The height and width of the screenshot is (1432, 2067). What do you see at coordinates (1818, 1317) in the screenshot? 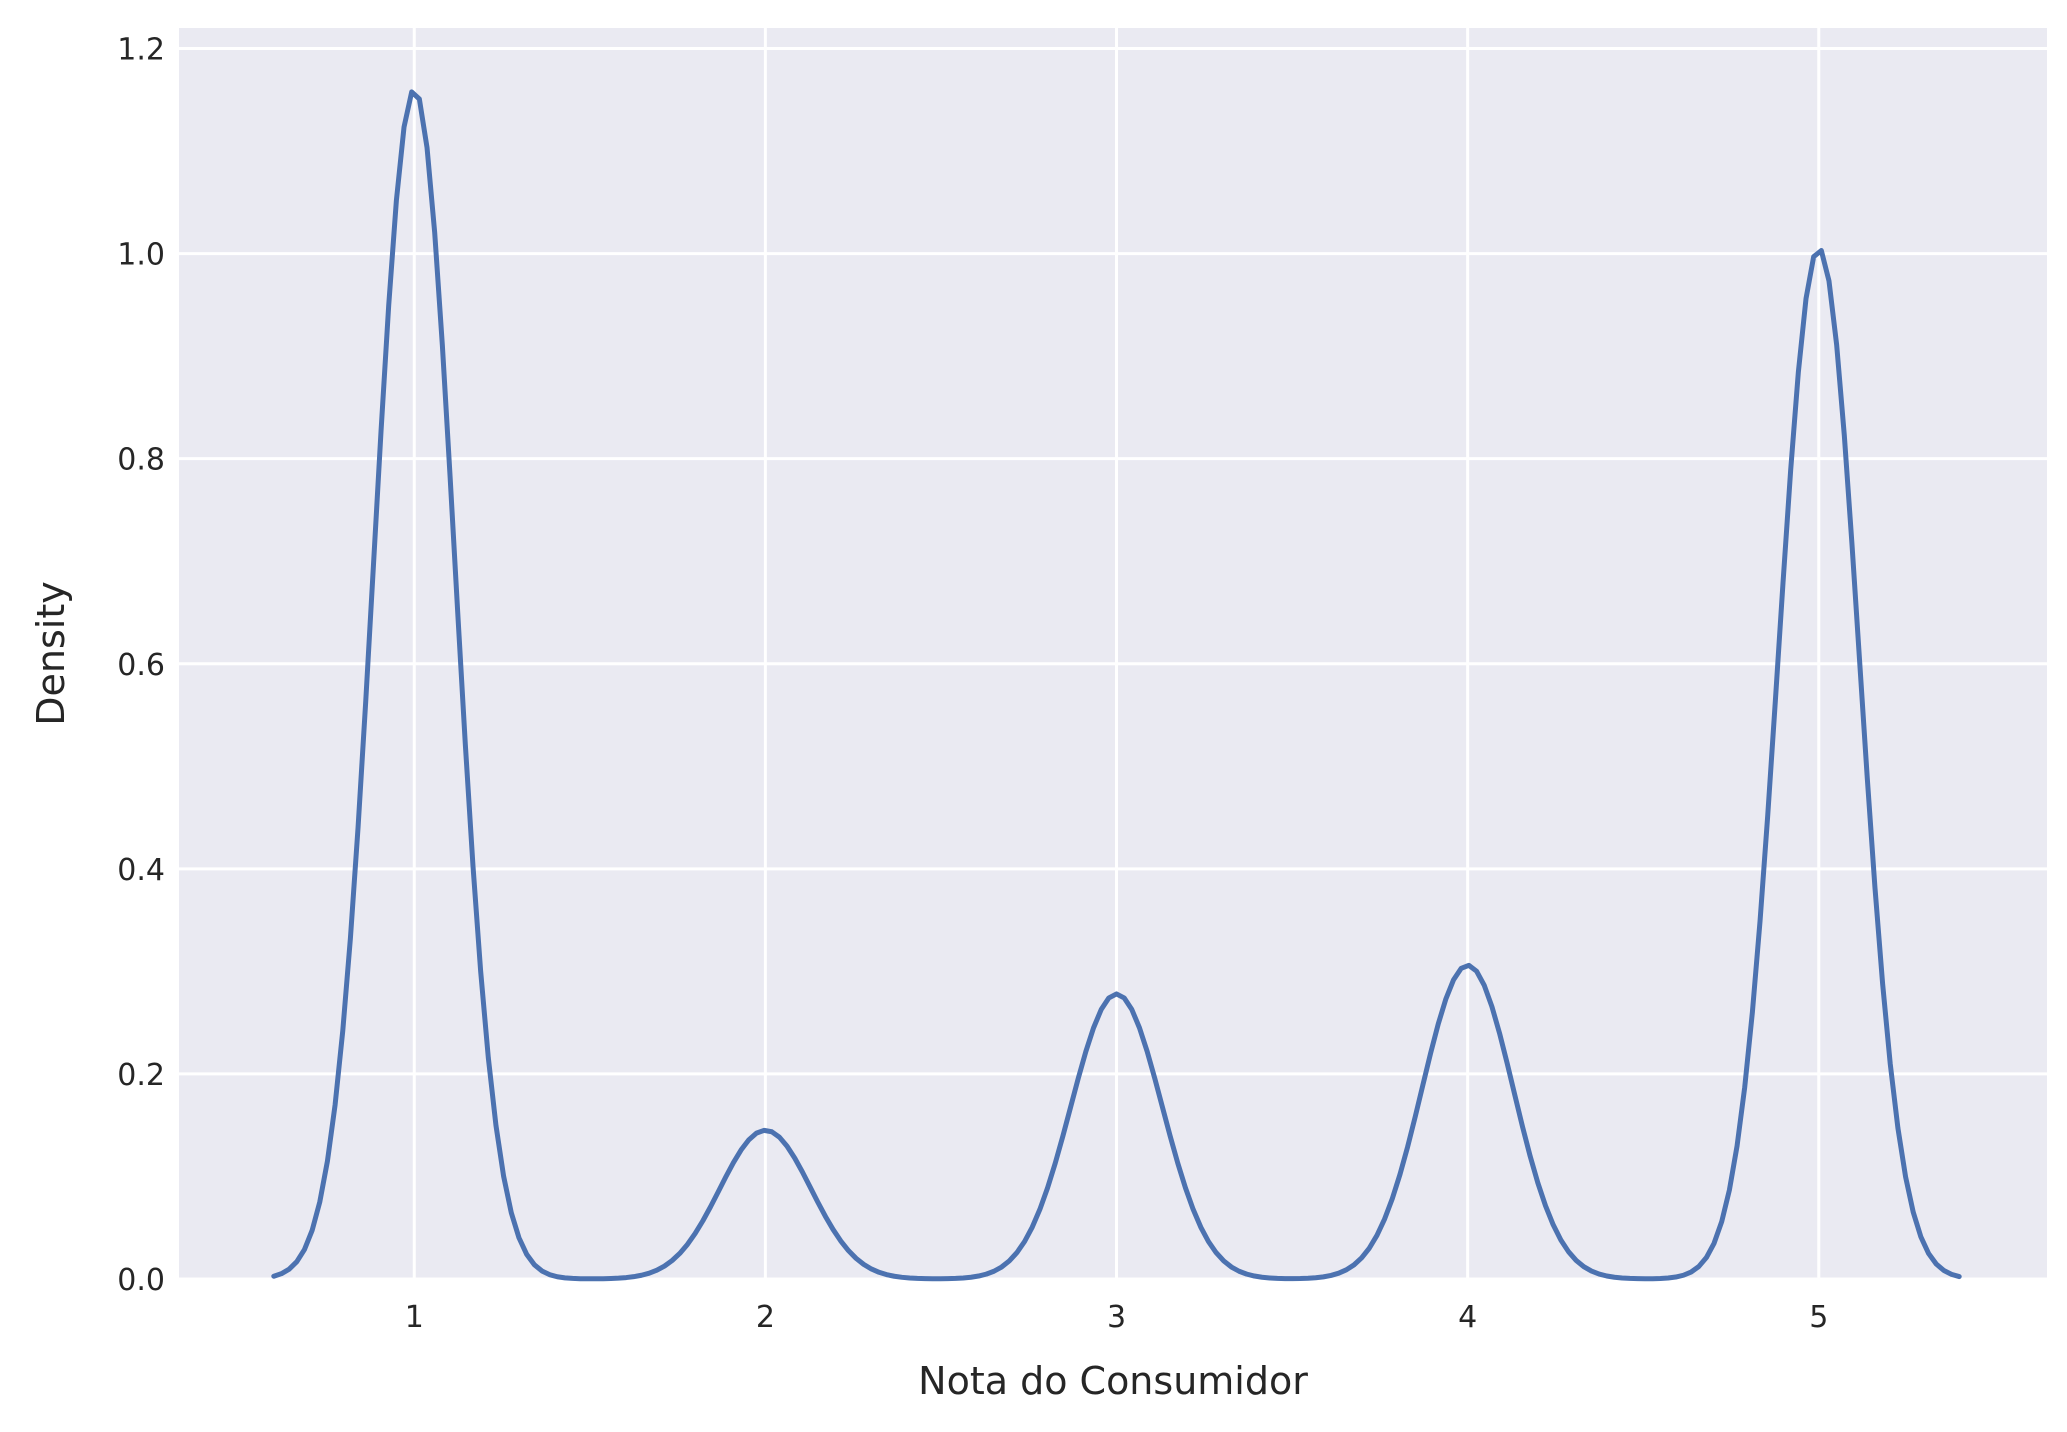
I see `x-tick-label: 5` at bounding box center [1818, 1317].